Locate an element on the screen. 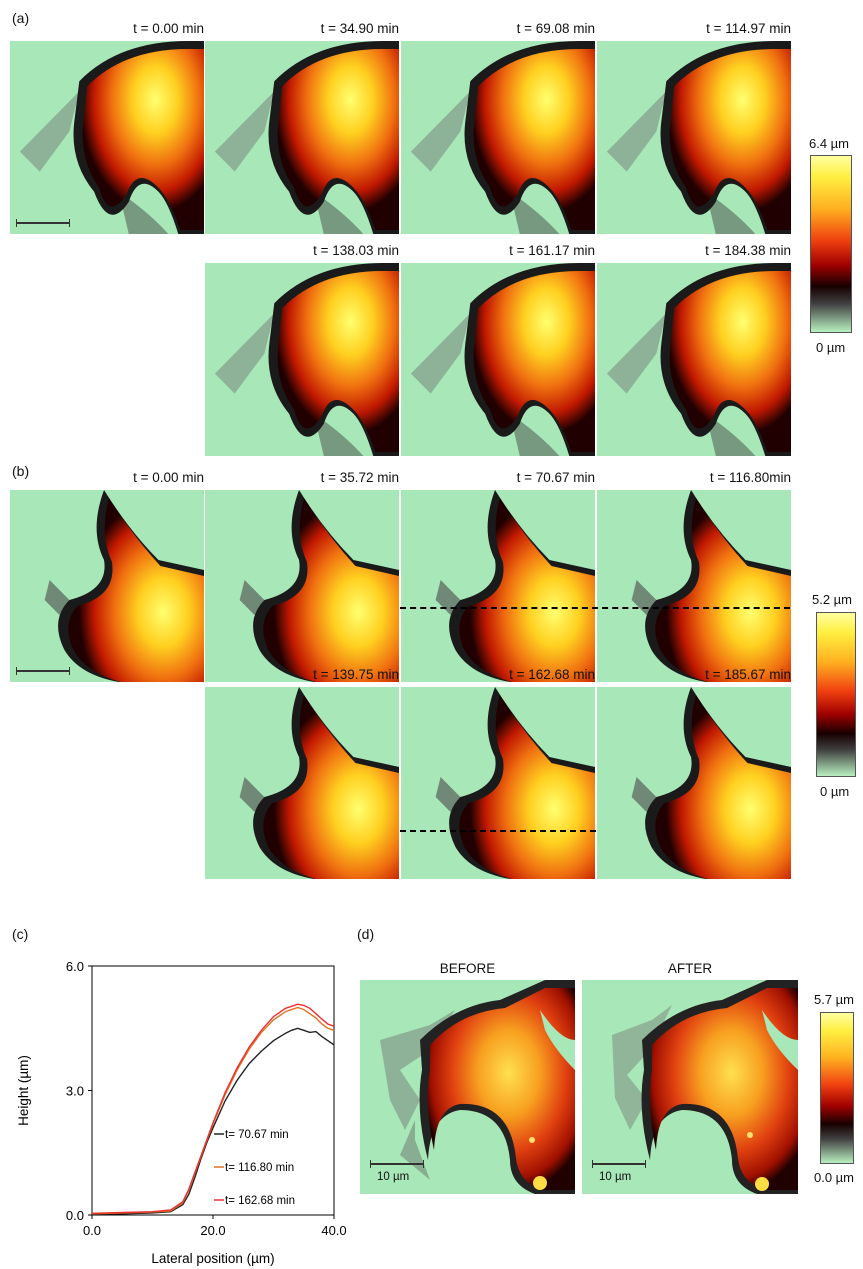 The width and height of the screenshot is (863, 1269). x-tick-label: 20.0 is located at coordinates (212, 1230).